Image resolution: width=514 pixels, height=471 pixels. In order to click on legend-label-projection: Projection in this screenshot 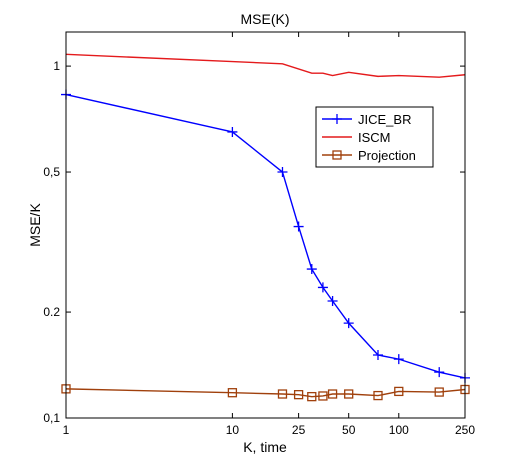, I will do `click(387, 155)`.